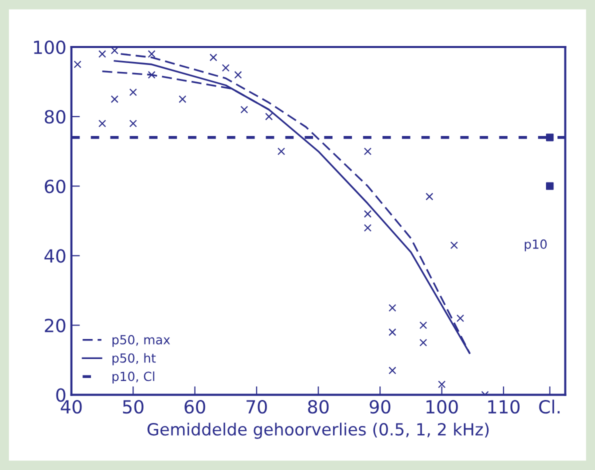  What do you see at coordinates (442, 407) in the screenshot?
I see `x-tick-label: 100` at bounding box center [442, 407].